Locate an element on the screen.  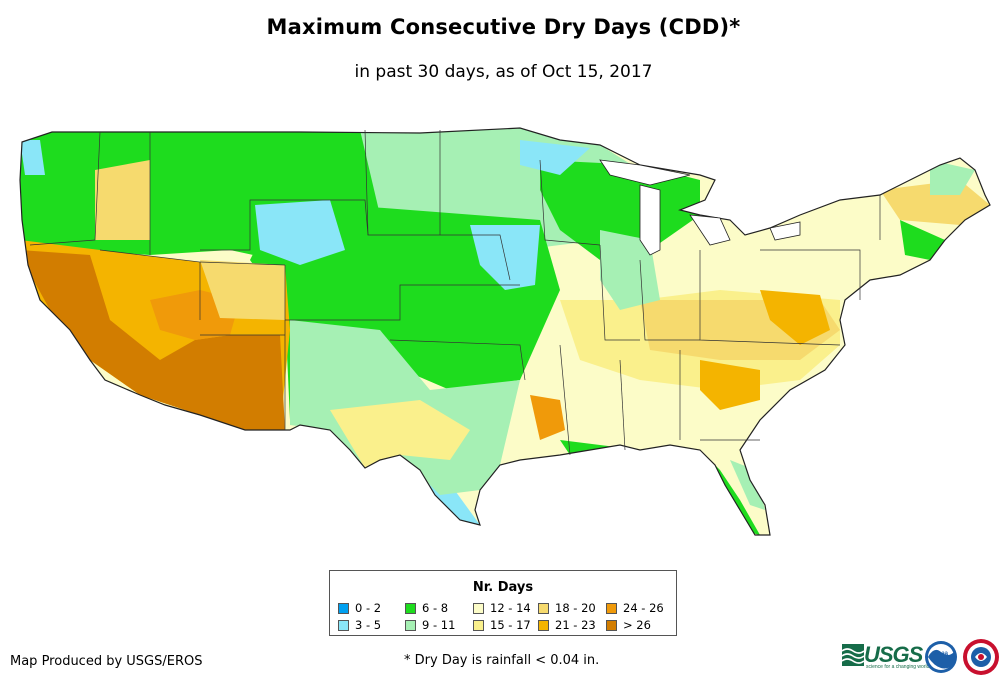
map-title: Maximum Consecutive Dry Days (CDD)* is located at coordinates (503, 27).